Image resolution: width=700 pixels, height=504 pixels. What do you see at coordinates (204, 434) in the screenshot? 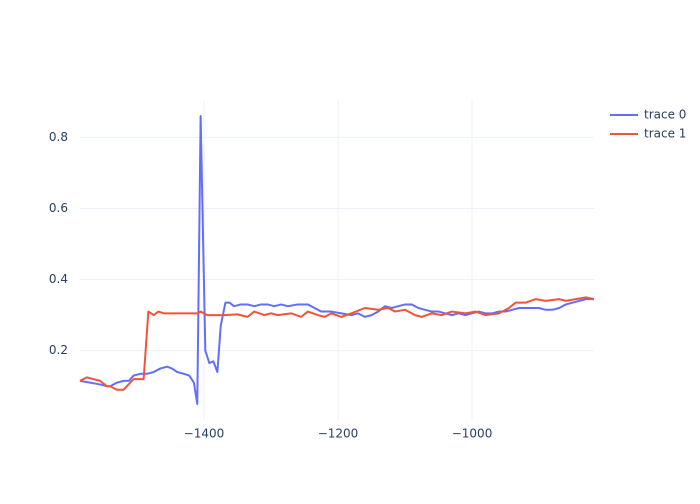
I see `x-tick-label: −1400` at bounding box center [204, 434].